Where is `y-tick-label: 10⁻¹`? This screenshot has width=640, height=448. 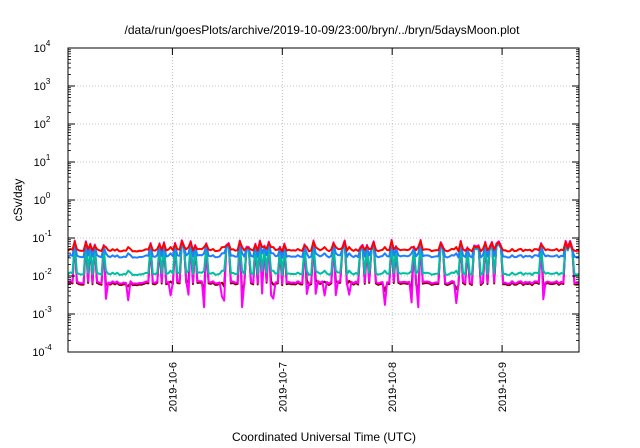 y-tick-label: 10⁻¹ is located at coordinates (42, 237).